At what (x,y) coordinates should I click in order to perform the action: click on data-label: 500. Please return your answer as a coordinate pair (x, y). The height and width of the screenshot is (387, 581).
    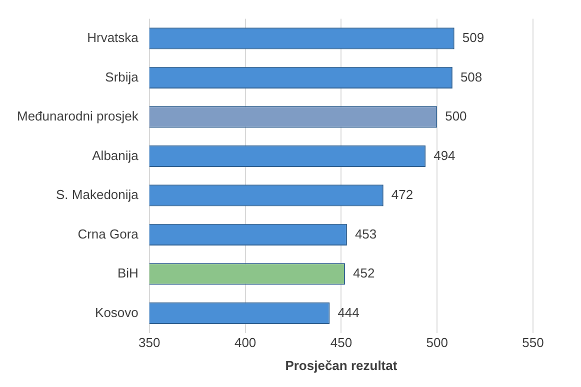
    Looking at the image, I should click on (456, 116).